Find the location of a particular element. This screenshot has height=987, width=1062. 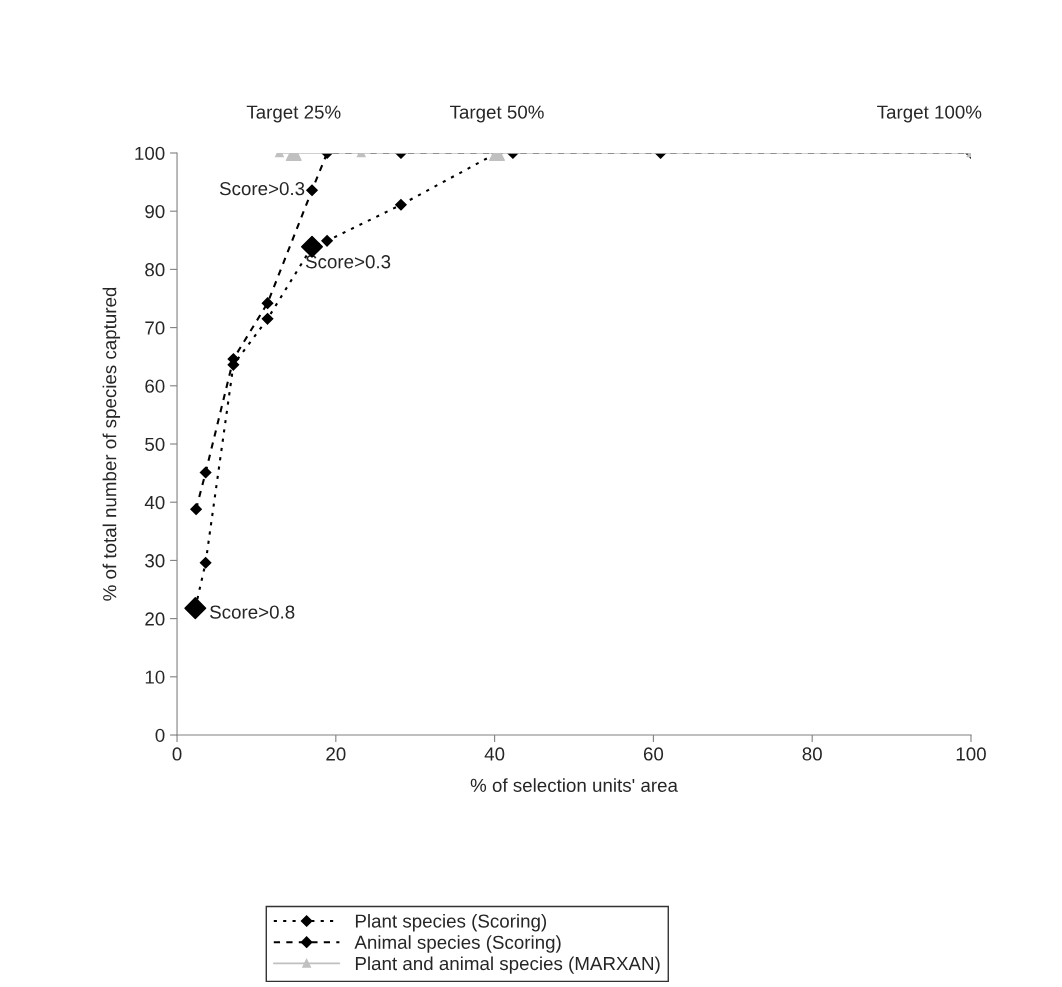

y-tick-label: 100 is located at coordinates (150, 153).